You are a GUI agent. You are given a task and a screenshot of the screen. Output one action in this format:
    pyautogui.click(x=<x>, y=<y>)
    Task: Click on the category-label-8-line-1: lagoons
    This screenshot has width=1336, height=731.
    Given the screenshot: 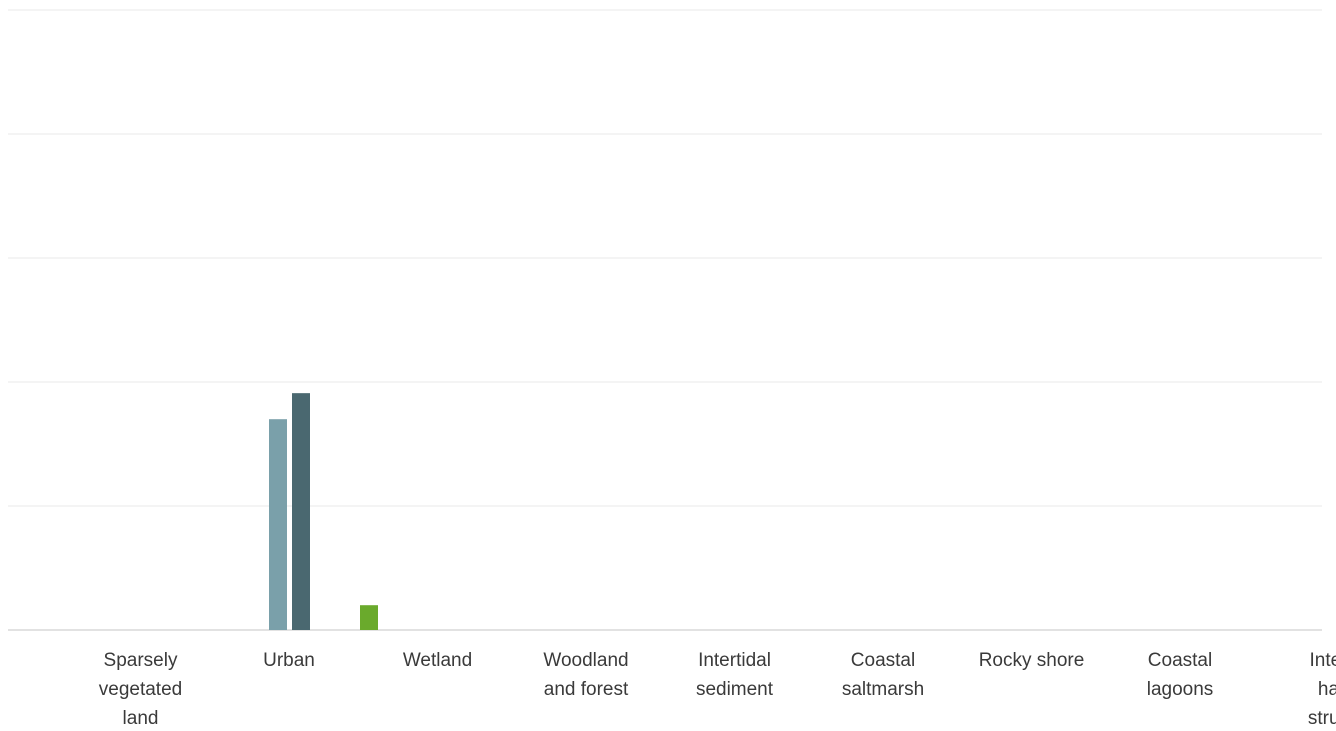 What is the action you would take?
    pyautogui.click(x=1180, y=689)
    